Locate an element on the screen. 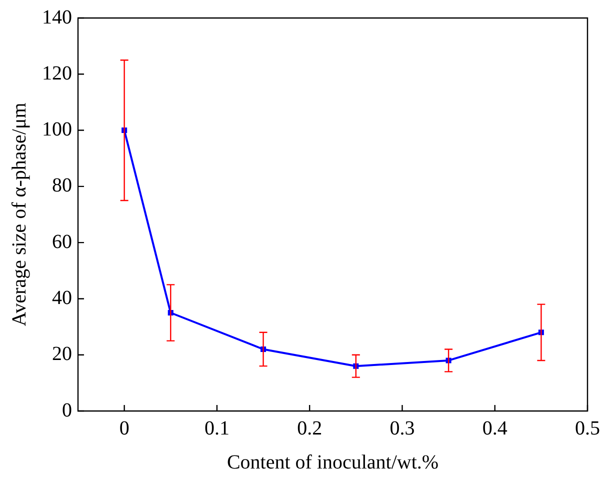 Image resolution: width=606 pixels, height=481 pixels. x-tick-label: 0 is located at coordinates (124, 428).